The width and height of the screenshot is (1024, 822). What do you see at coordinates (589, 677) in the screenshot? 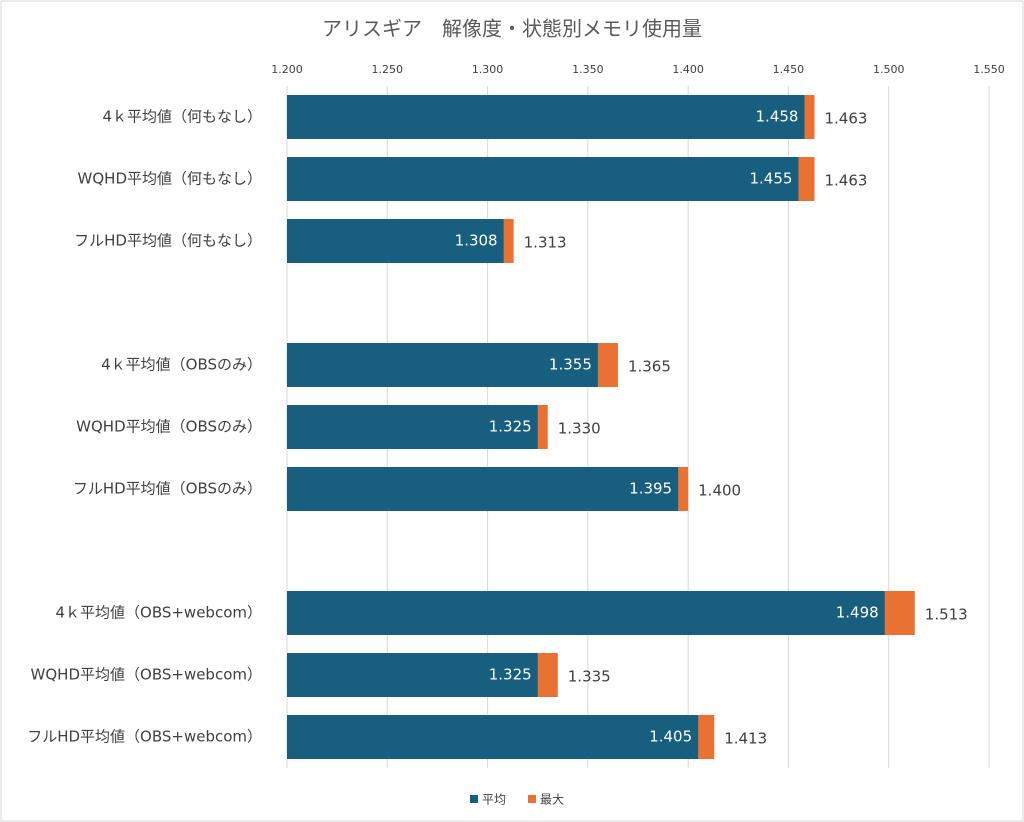
I see `value-label: 1.335` at bounding box center [589, 677].